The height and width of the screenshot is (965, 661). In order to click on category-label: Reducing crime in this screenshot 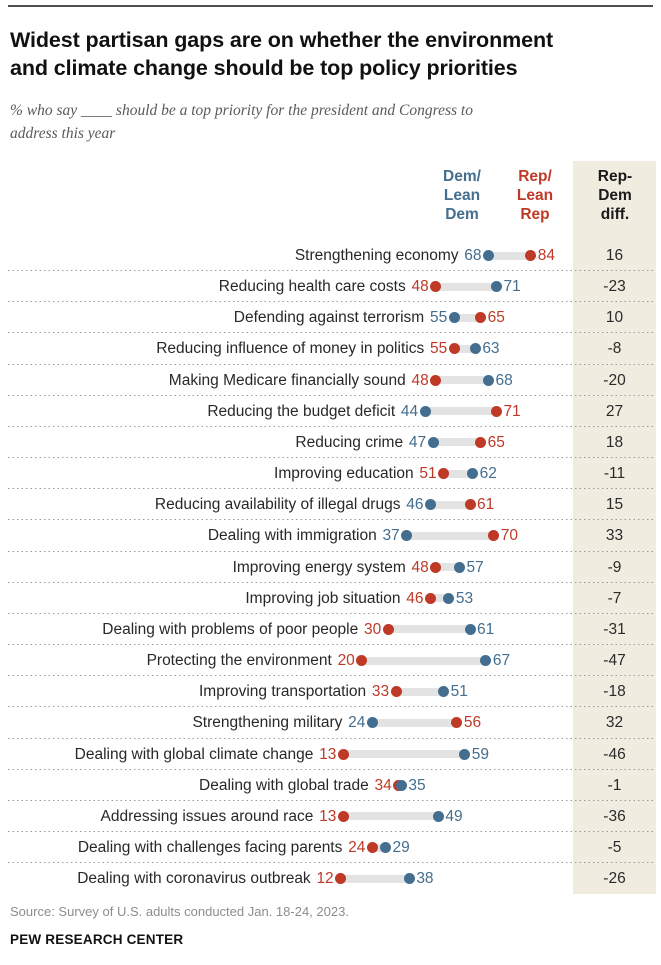, I will do `click(349, 442)`.